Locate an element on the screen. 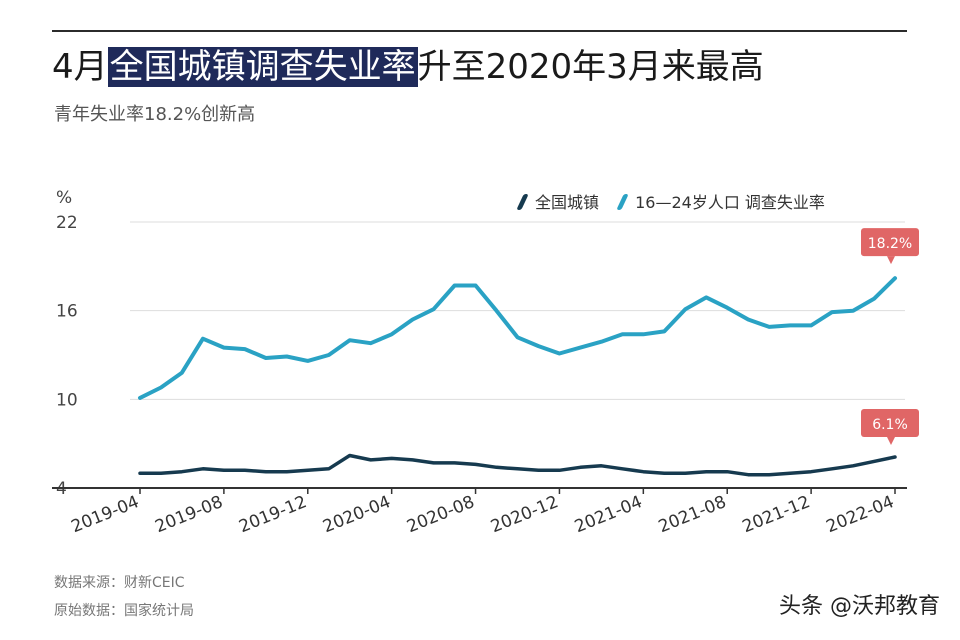 This screenshot has height=640, width=960. legend-label-youth: 16—24岁人口 调查失业率 is located at coordinates (730, 202).